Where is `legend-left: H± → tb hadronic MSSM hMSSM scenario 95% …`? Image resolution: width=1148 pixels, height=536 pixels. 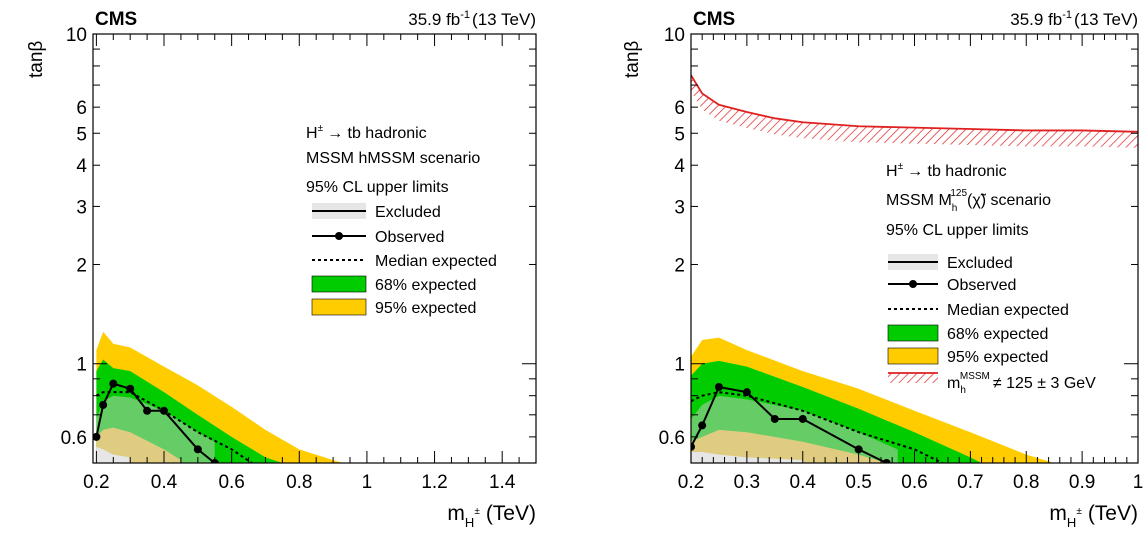
legend-left: H± → tb hadronic MSSM hMSSM scenario 95% … is located at coordinates (401, 220).